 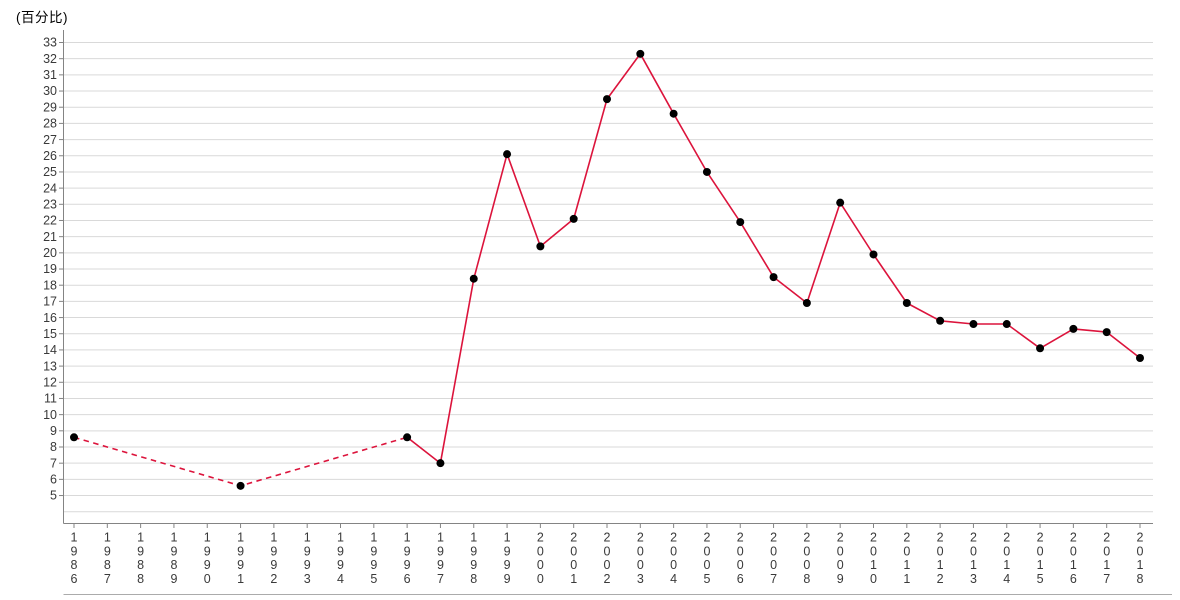 I want to click on y-axis-tick-label: 26, so click(x=50, y=156).